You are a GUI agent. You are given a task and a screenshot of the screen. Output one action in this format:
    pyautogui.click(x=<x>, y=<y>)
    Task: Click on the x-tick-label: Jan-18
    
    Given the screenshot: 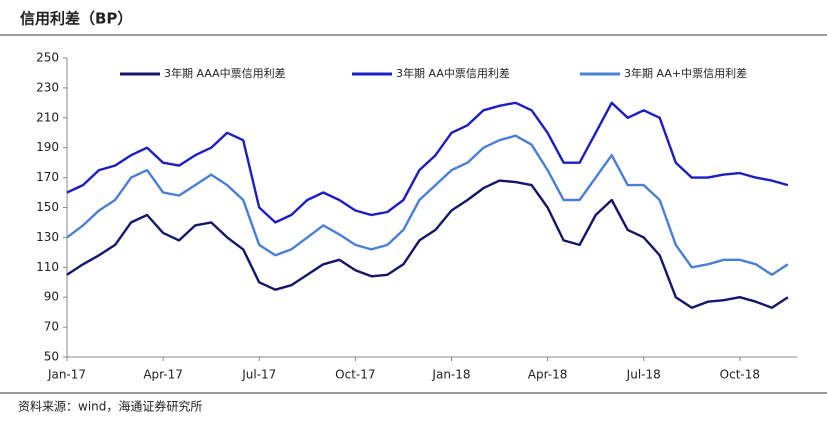 What is the action you would take?
    pyautogui.click(x=450, y=375)
    